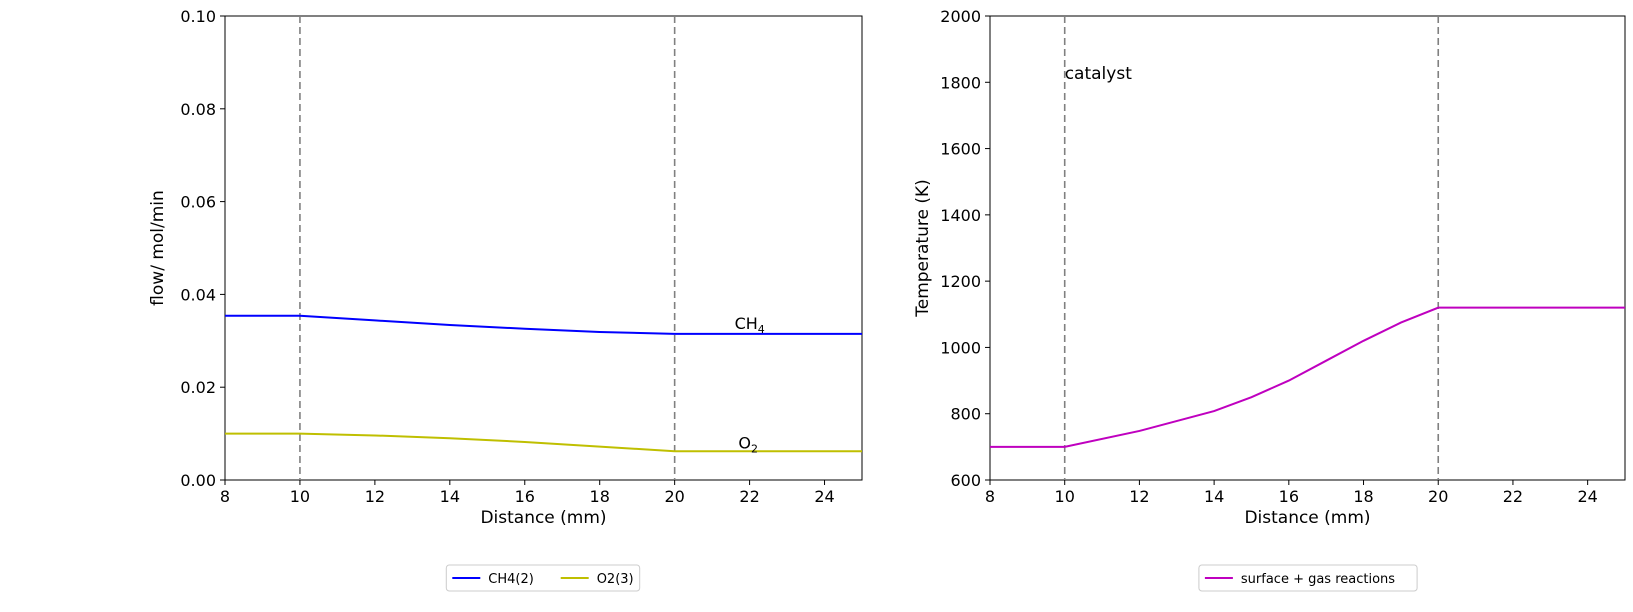 The image size is (1633, 612). Describe the element at coordinates (960, 347) in the screenshot. I see `y-tick-label: 1000` at that location.